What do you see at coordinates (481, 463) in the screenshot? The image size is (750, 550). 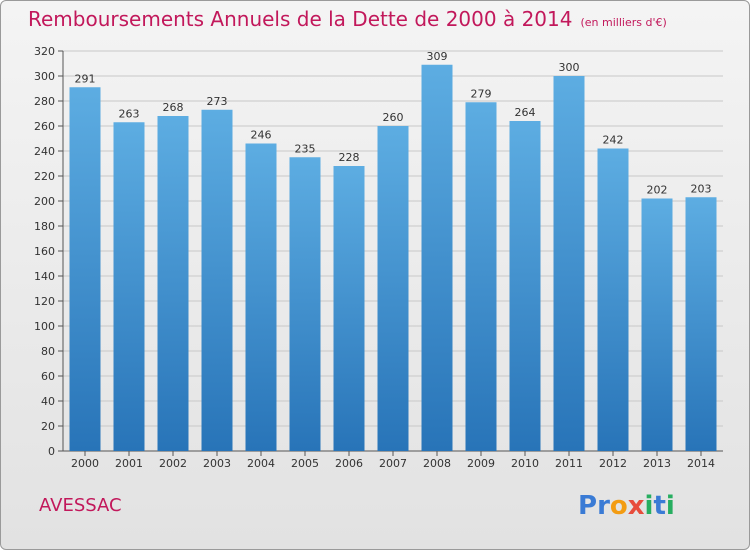 I see `x-tick-label: 2009` at bounding box center [481, 463].